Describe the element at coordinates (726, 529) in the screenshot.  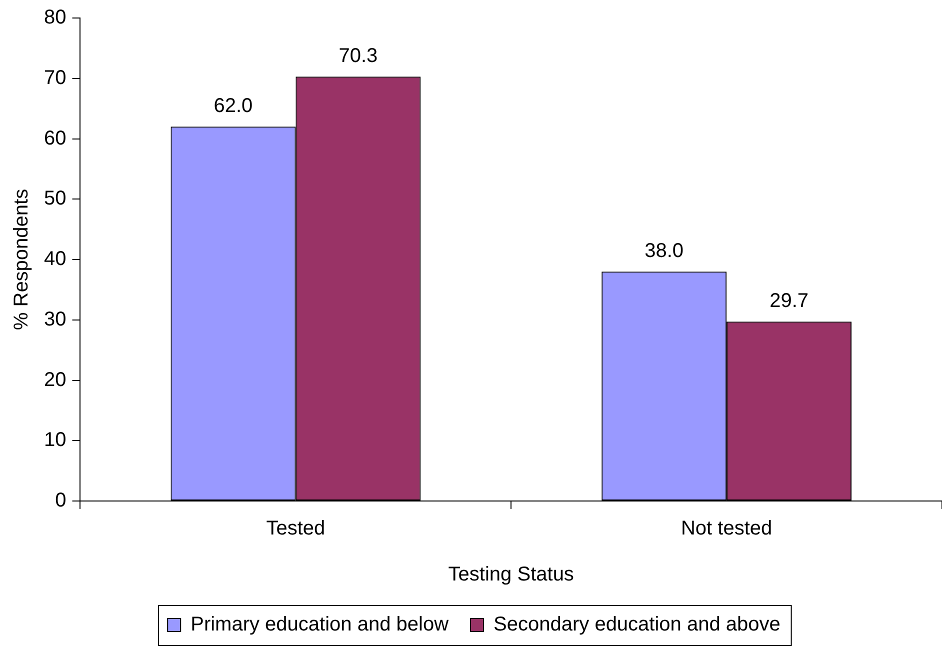
I see `x-tick-label: Not tested` at that location.